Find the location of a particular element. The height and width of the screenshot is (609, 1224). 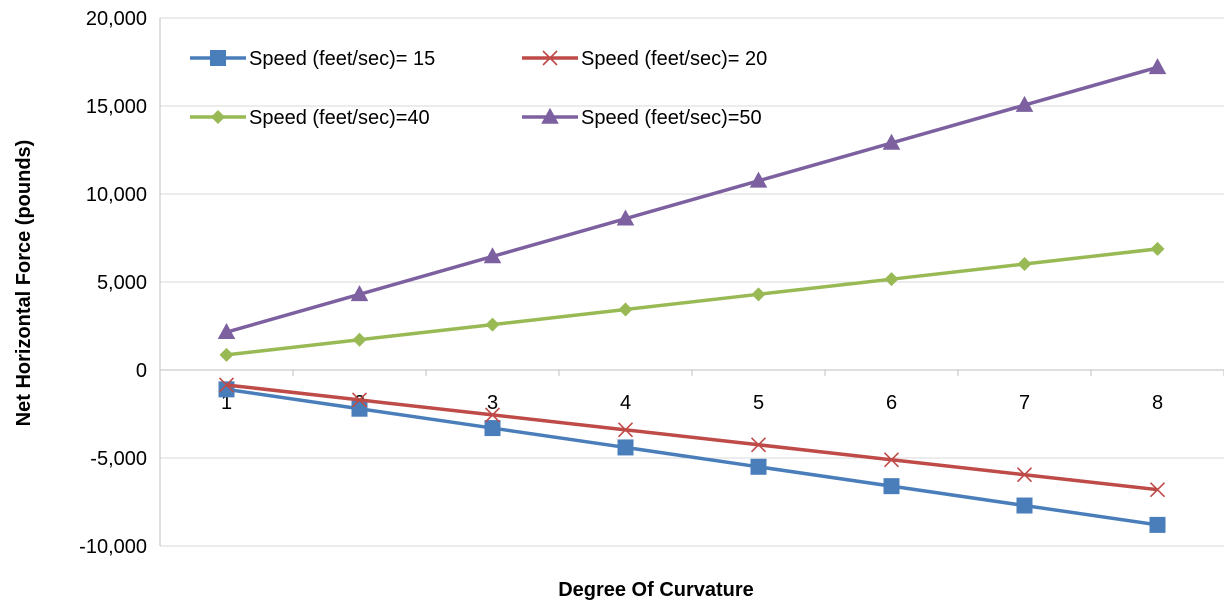

x-tick-label: 4 is located at coordinates (625, 403).